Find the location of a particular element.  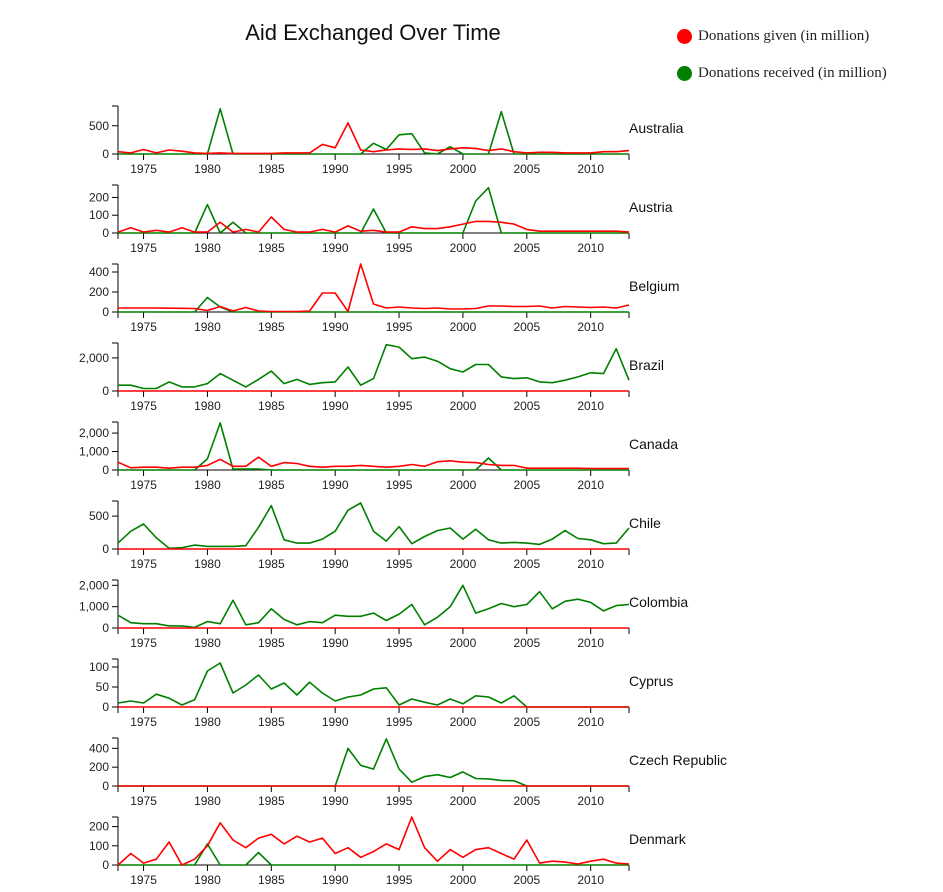

series-line-received-colombia is located at coordinates (373, 606).